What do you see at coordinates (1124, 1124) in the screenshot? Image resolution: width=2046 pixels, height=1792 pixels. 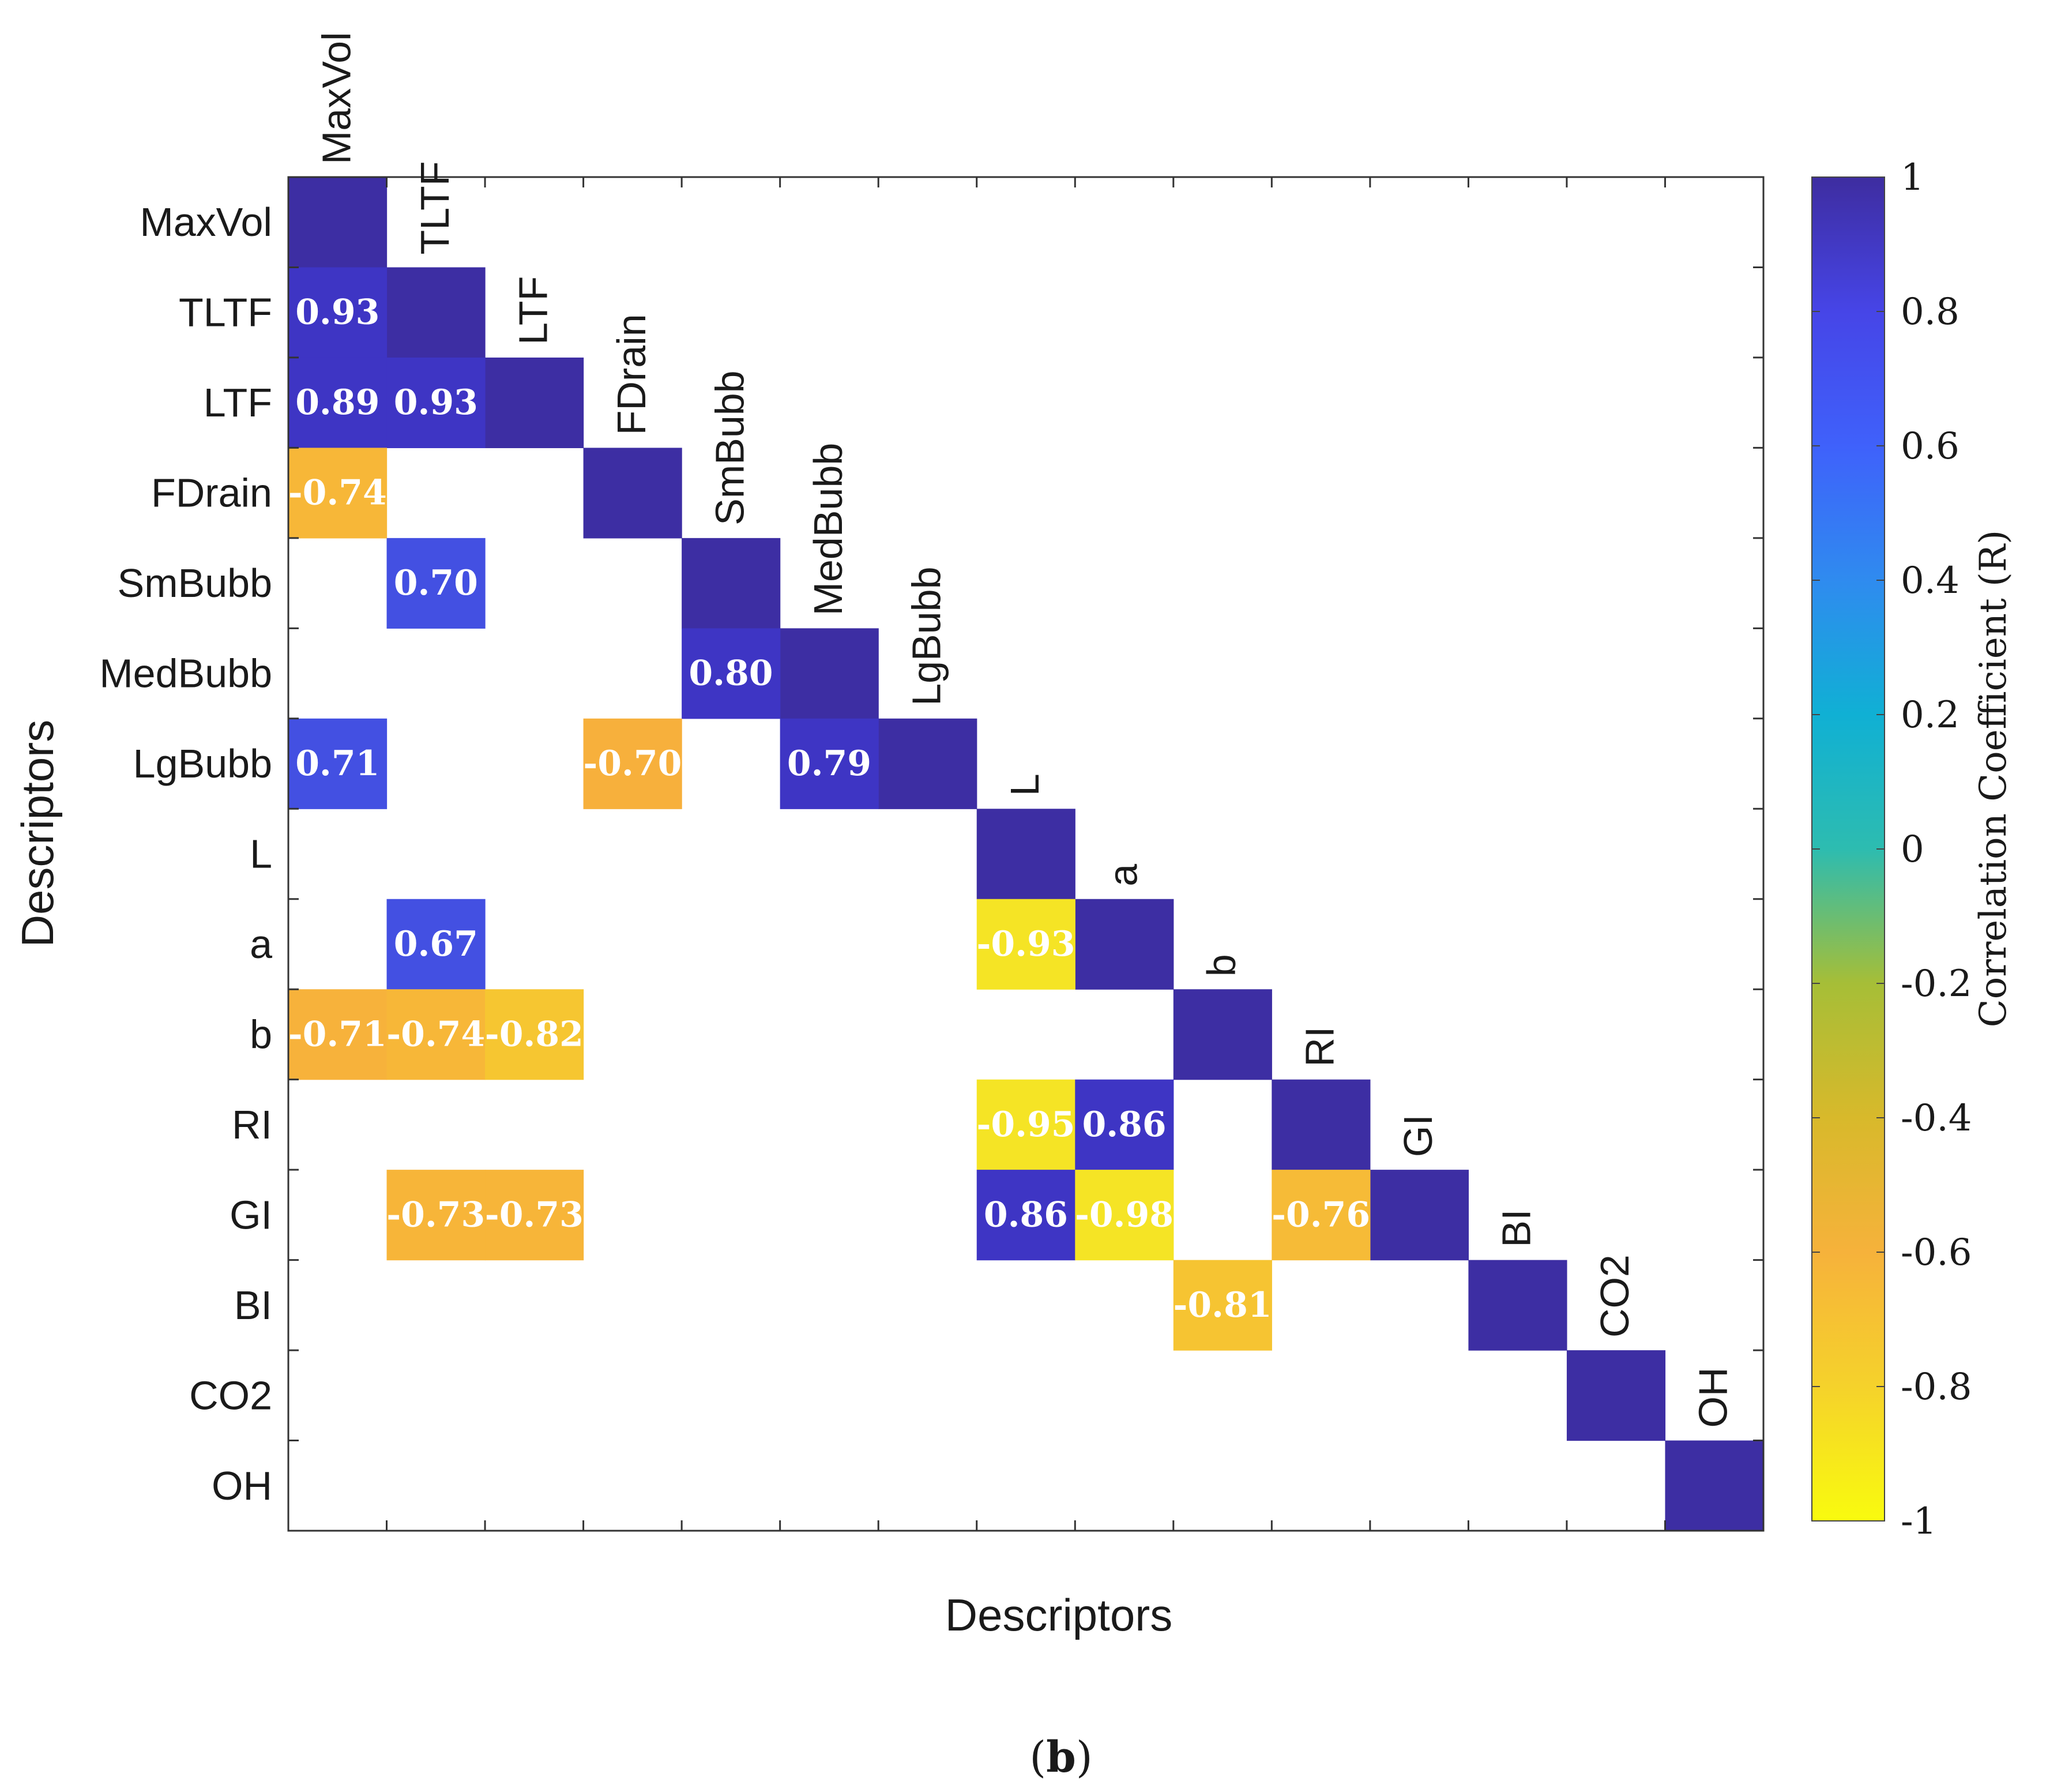 I see `cell-value-ri-a: 0.86` at bounding box center [1124, 1124].